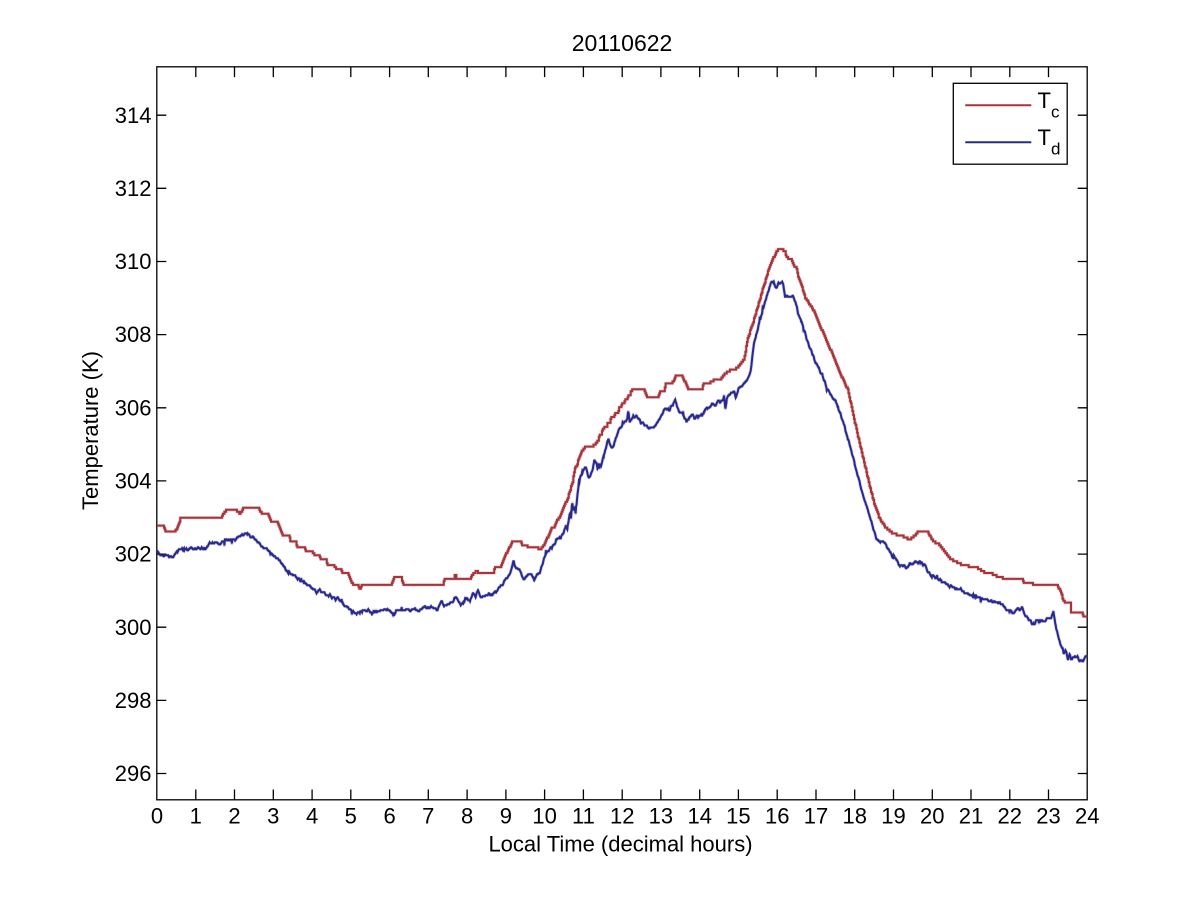 The height and width of the screenshot is (900, 1201). I want to click on svg-text: 4, so click(312, 816).